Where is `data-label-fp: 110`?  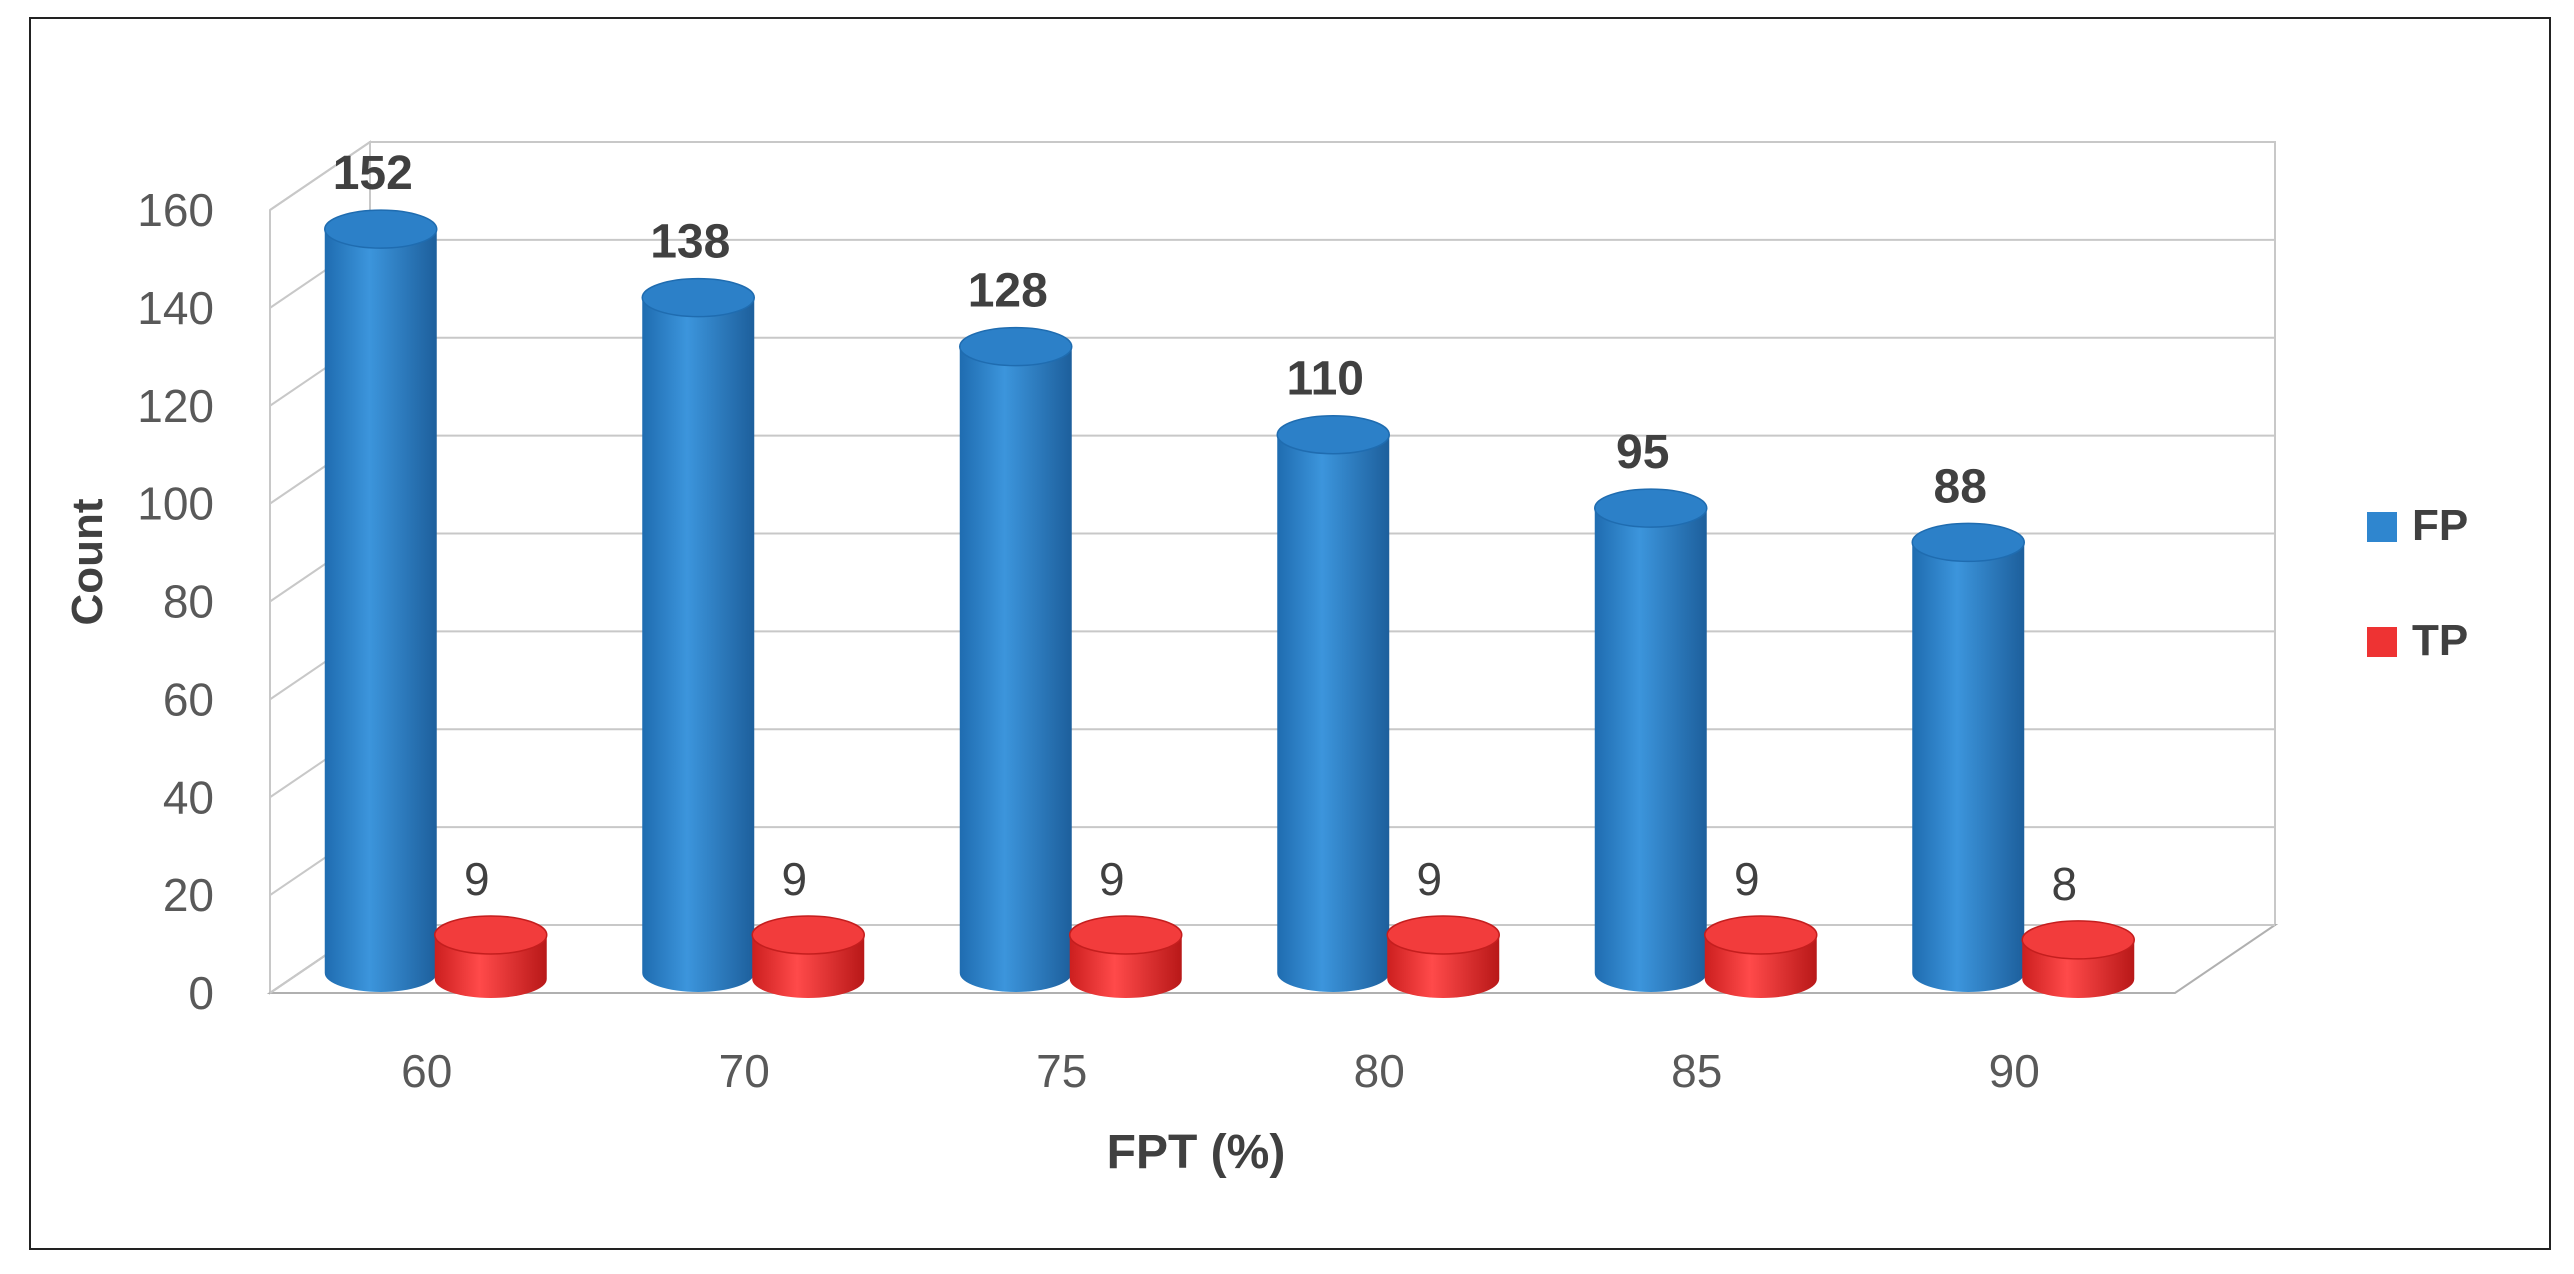 data-label-fp: 110 is located at coordinates (1325, 379).